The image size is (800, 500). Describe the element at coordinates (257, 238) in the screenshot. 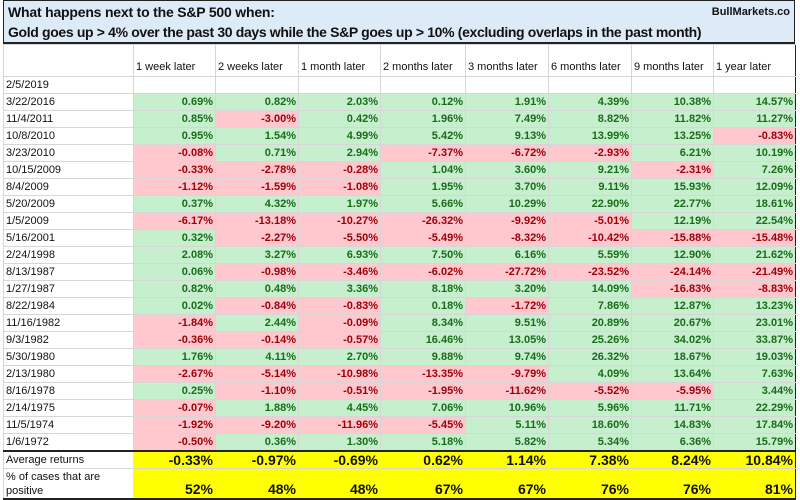

I see `negative-return-cell: -2.27%` at that location.